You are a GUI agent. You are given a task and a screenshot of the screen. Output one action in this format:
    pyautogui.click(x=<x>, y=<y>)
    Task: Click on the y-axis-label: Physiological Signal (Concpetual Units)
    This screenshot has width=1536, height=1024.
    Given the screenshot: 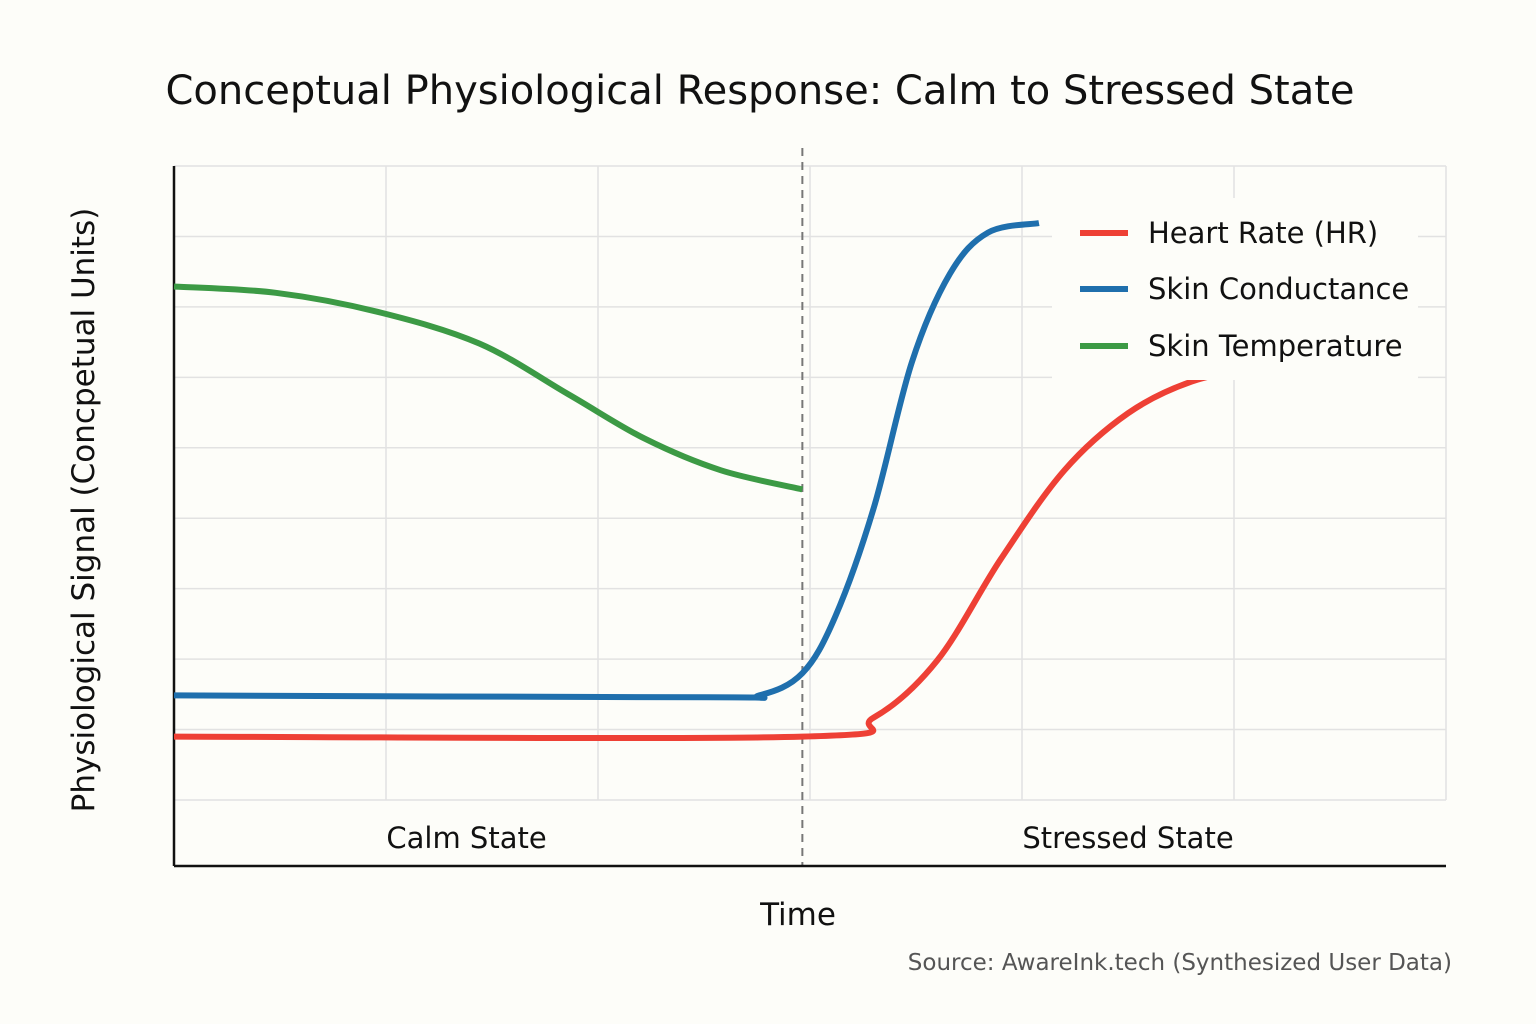 What is the action you would take?
    pyautogui.click(x=84, y=510)
    